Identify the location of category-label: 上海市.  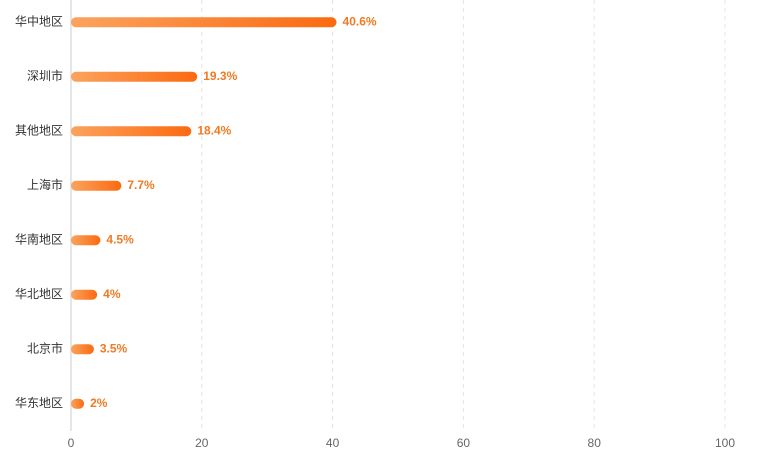
(45, 184).